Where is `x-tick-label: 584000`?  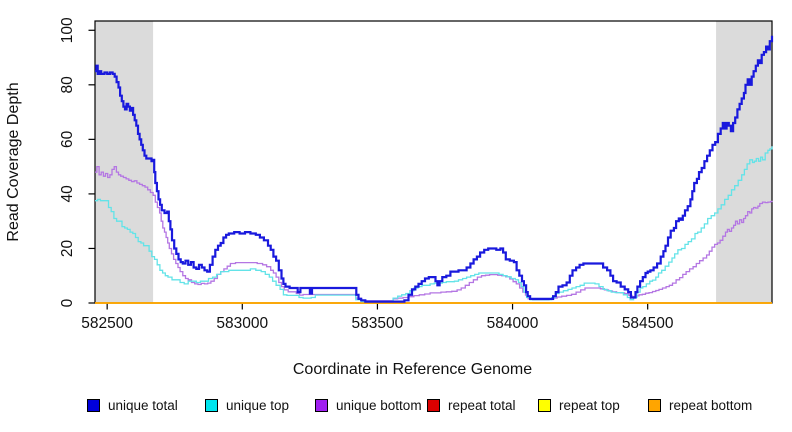 x-tick-label: 584000 is located at coordinates (513, 323).